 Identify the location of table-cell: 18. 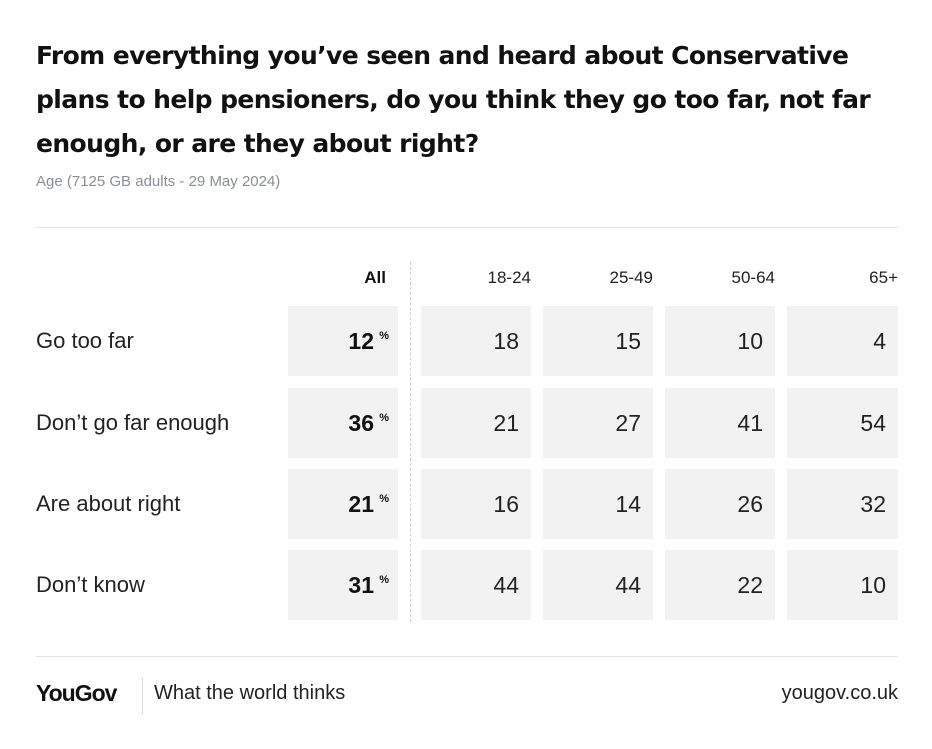
(476, 341).